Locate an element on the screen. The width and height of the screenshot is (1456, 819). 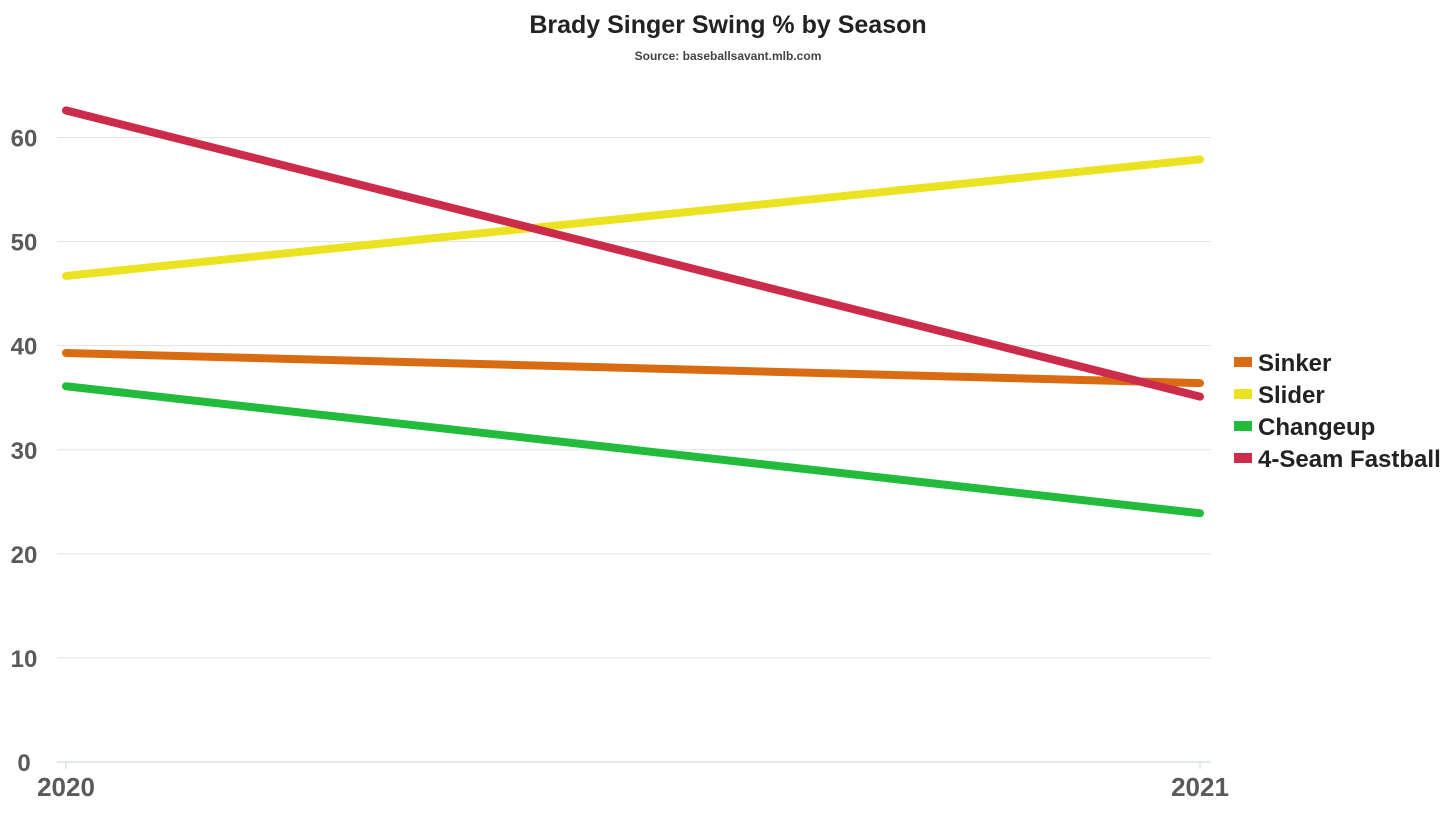
legend-label-sinker: Sinker is located at coordinates (1294, 363).